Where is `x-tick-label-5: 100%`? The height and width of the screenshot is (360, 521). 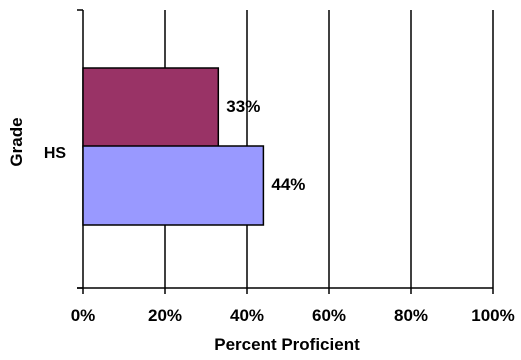 x-tick-label-5: 100% is located at coordinates (492, 315).